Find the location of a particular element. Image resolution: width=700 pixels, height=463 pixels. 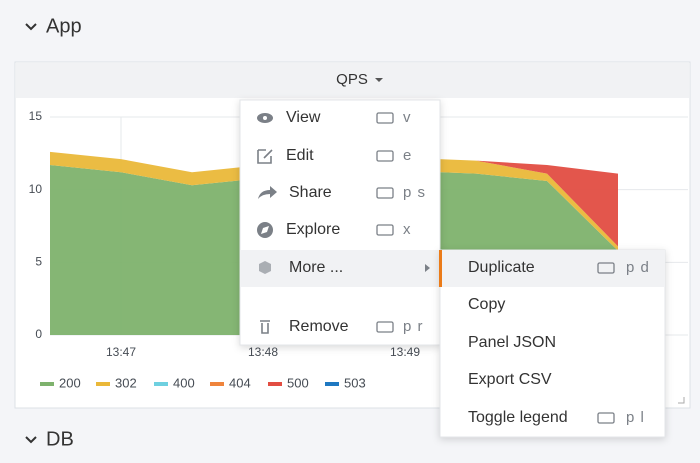

legend-label: 500 is located at coordinates (298, 382).